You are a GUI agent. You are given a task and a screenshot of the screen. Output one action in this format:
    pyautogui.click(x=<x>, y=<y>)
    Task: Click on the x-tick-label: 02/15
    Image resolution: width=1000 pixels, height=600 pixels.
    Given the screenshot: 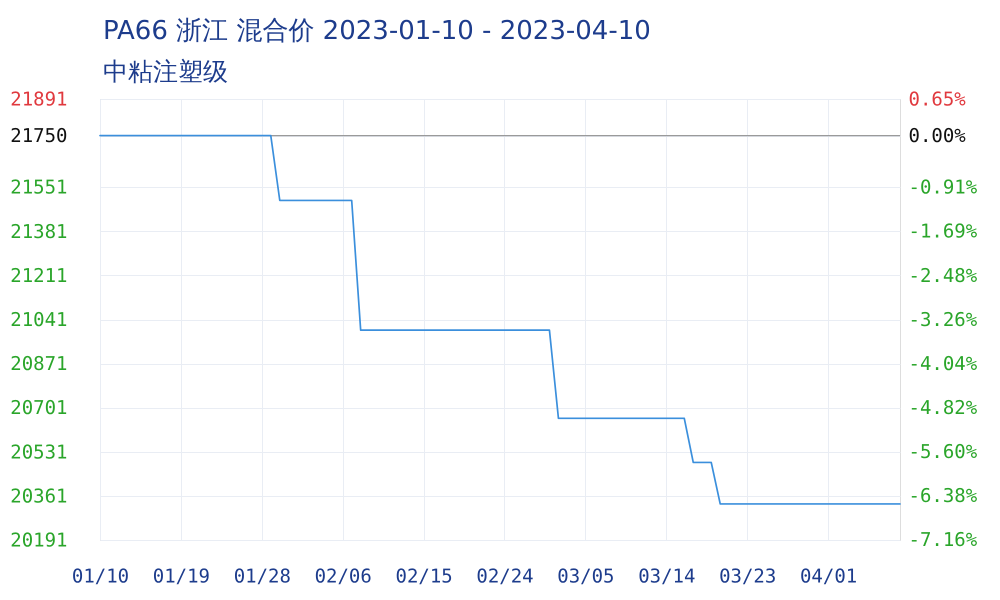 What is the action you would take?
    pyautogui.click(x=424, y=577)
    